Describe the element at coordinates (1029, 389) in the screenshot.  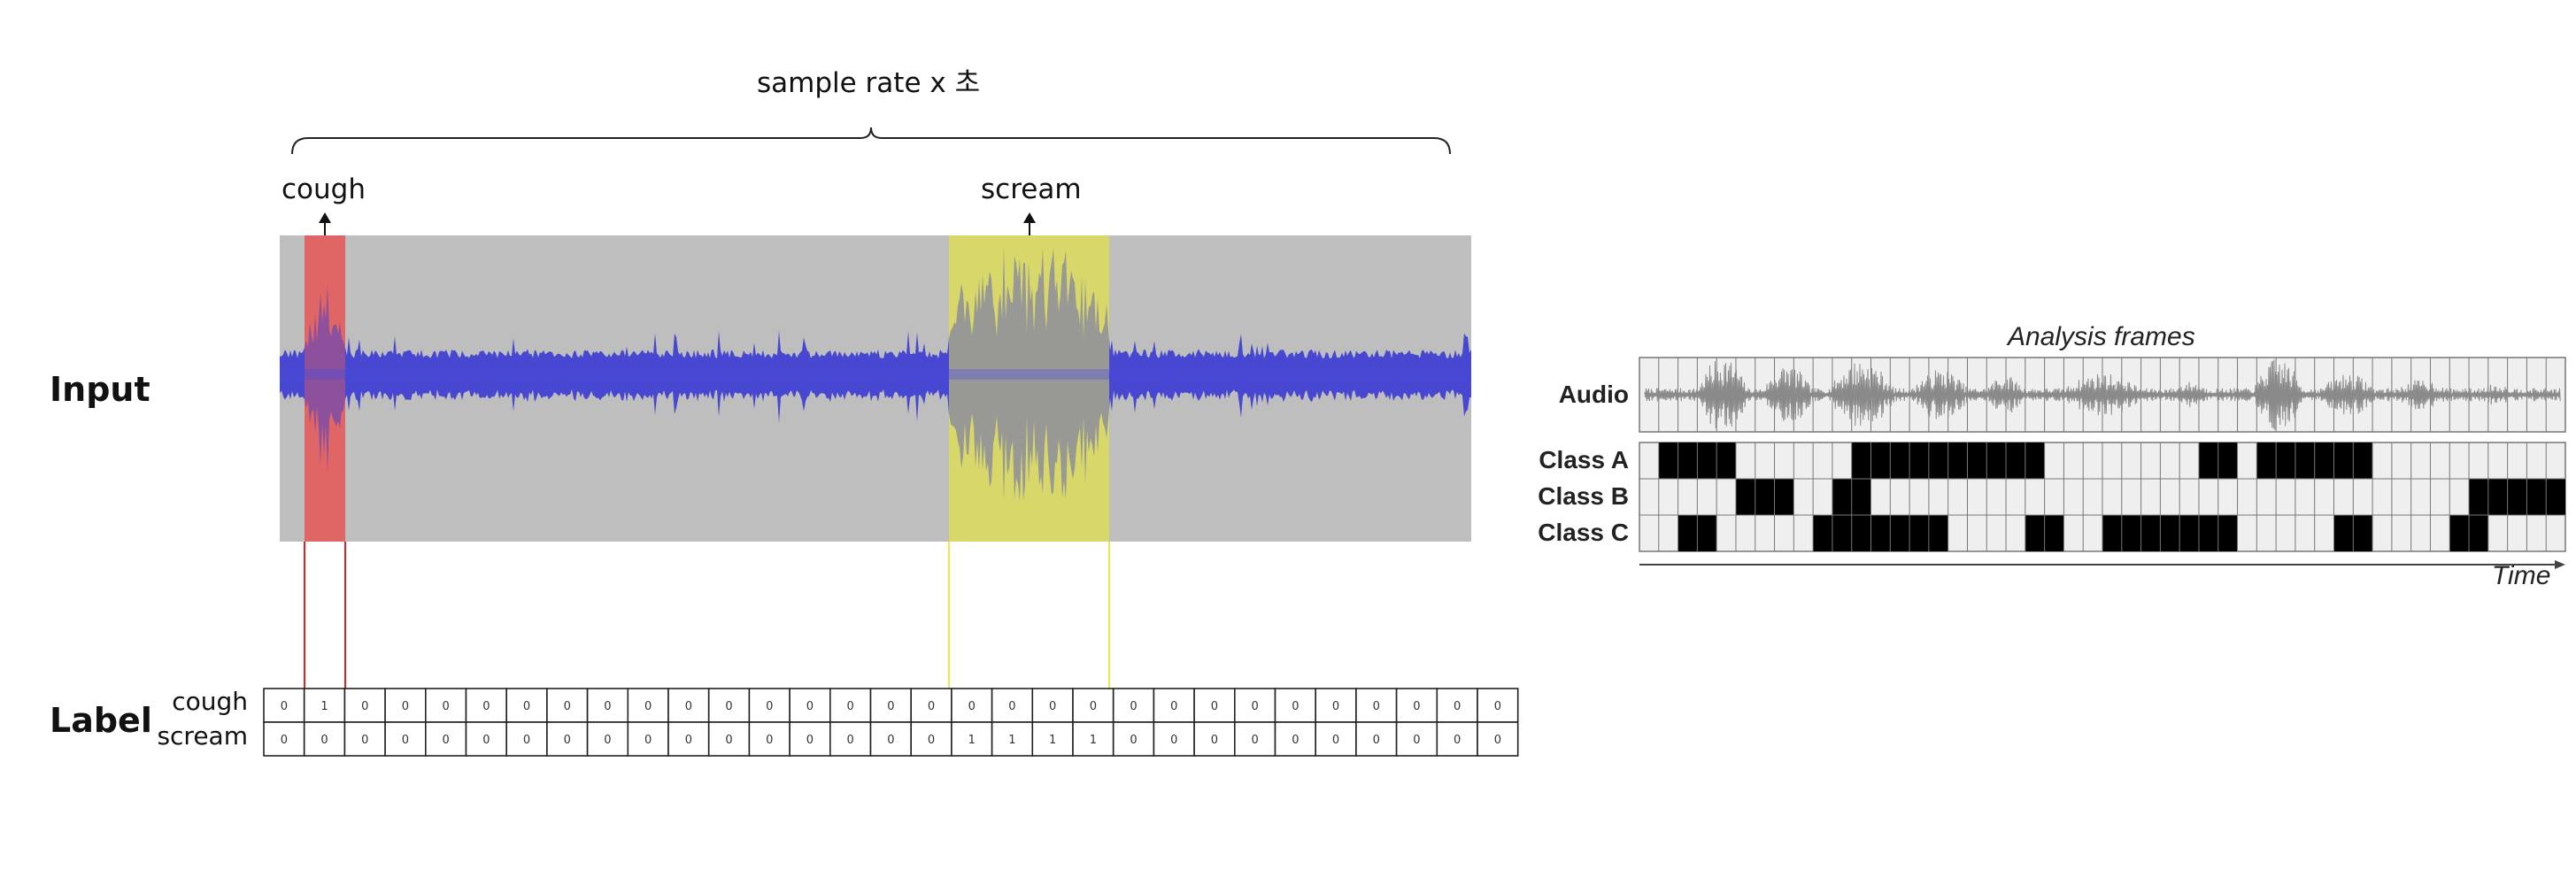
I see `scream-tint` at that location.